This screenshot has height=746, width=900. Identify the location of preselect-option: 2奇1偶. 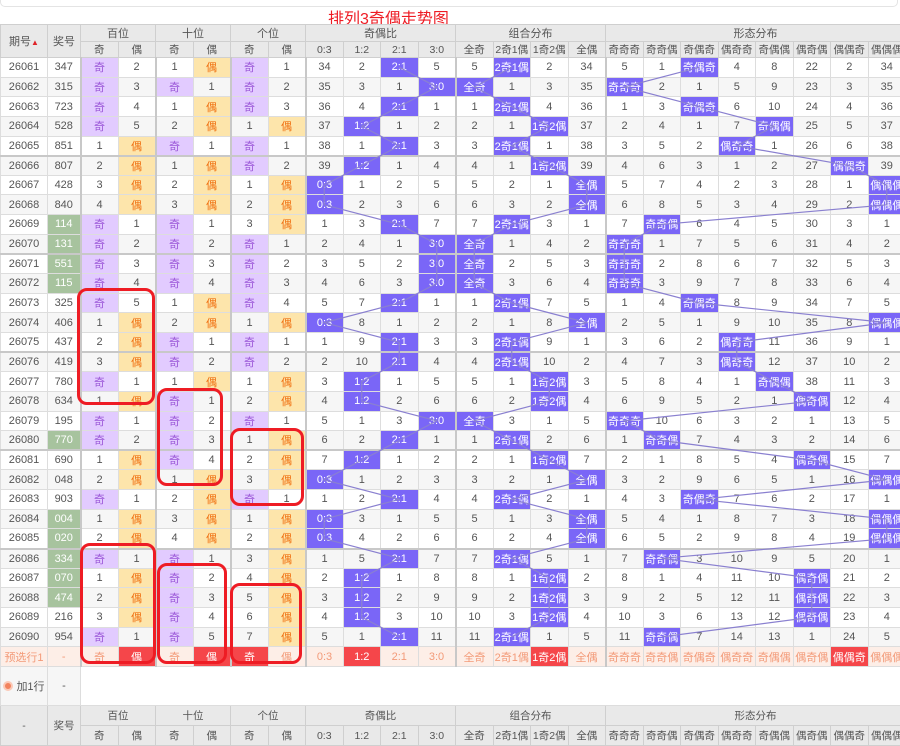
(512, 657).